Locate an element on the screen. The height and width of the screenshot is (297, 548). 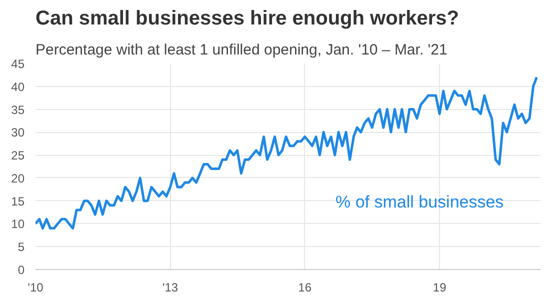
x-tick-label: 16 is located at coordinates (305, 287).